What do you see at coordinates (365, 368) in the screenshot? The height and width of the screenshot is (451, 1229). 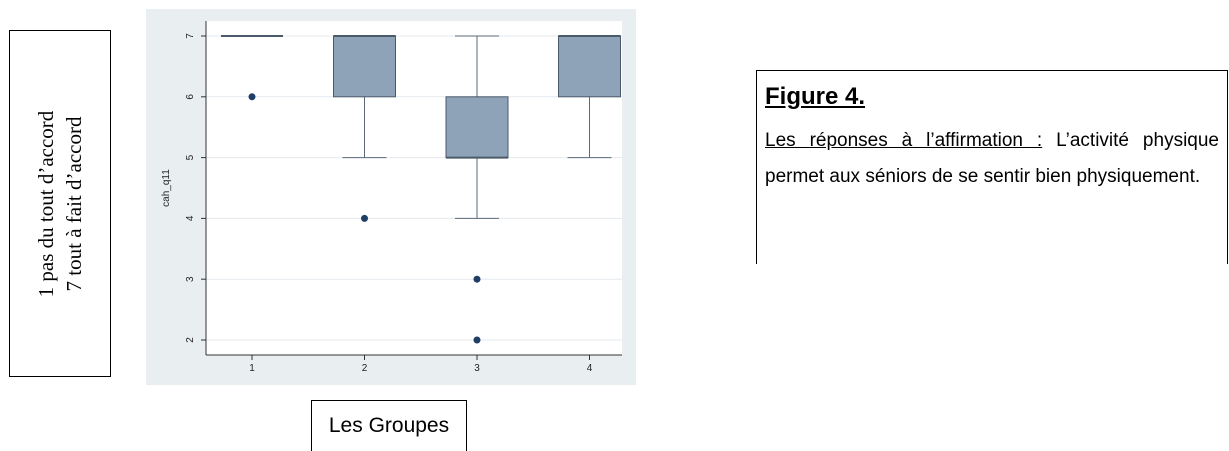 I see `x-tick-label: 2` at bounding box center [365, 368].